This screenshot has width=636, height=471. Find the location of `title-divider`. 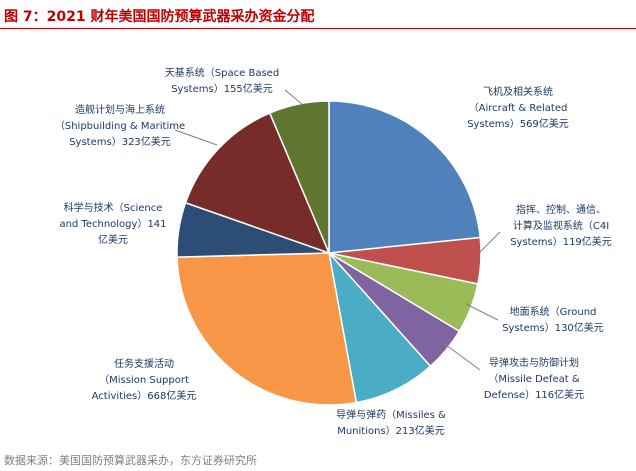

title-divider is located at coordinates (318, 28).